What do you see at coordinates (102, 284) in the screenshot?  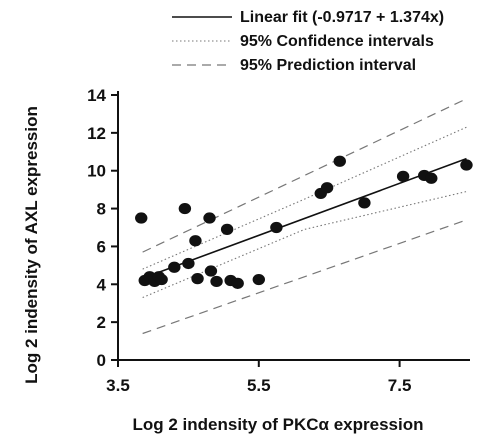 I see `y-tick-label: 4` at bounding box center [102, 284].